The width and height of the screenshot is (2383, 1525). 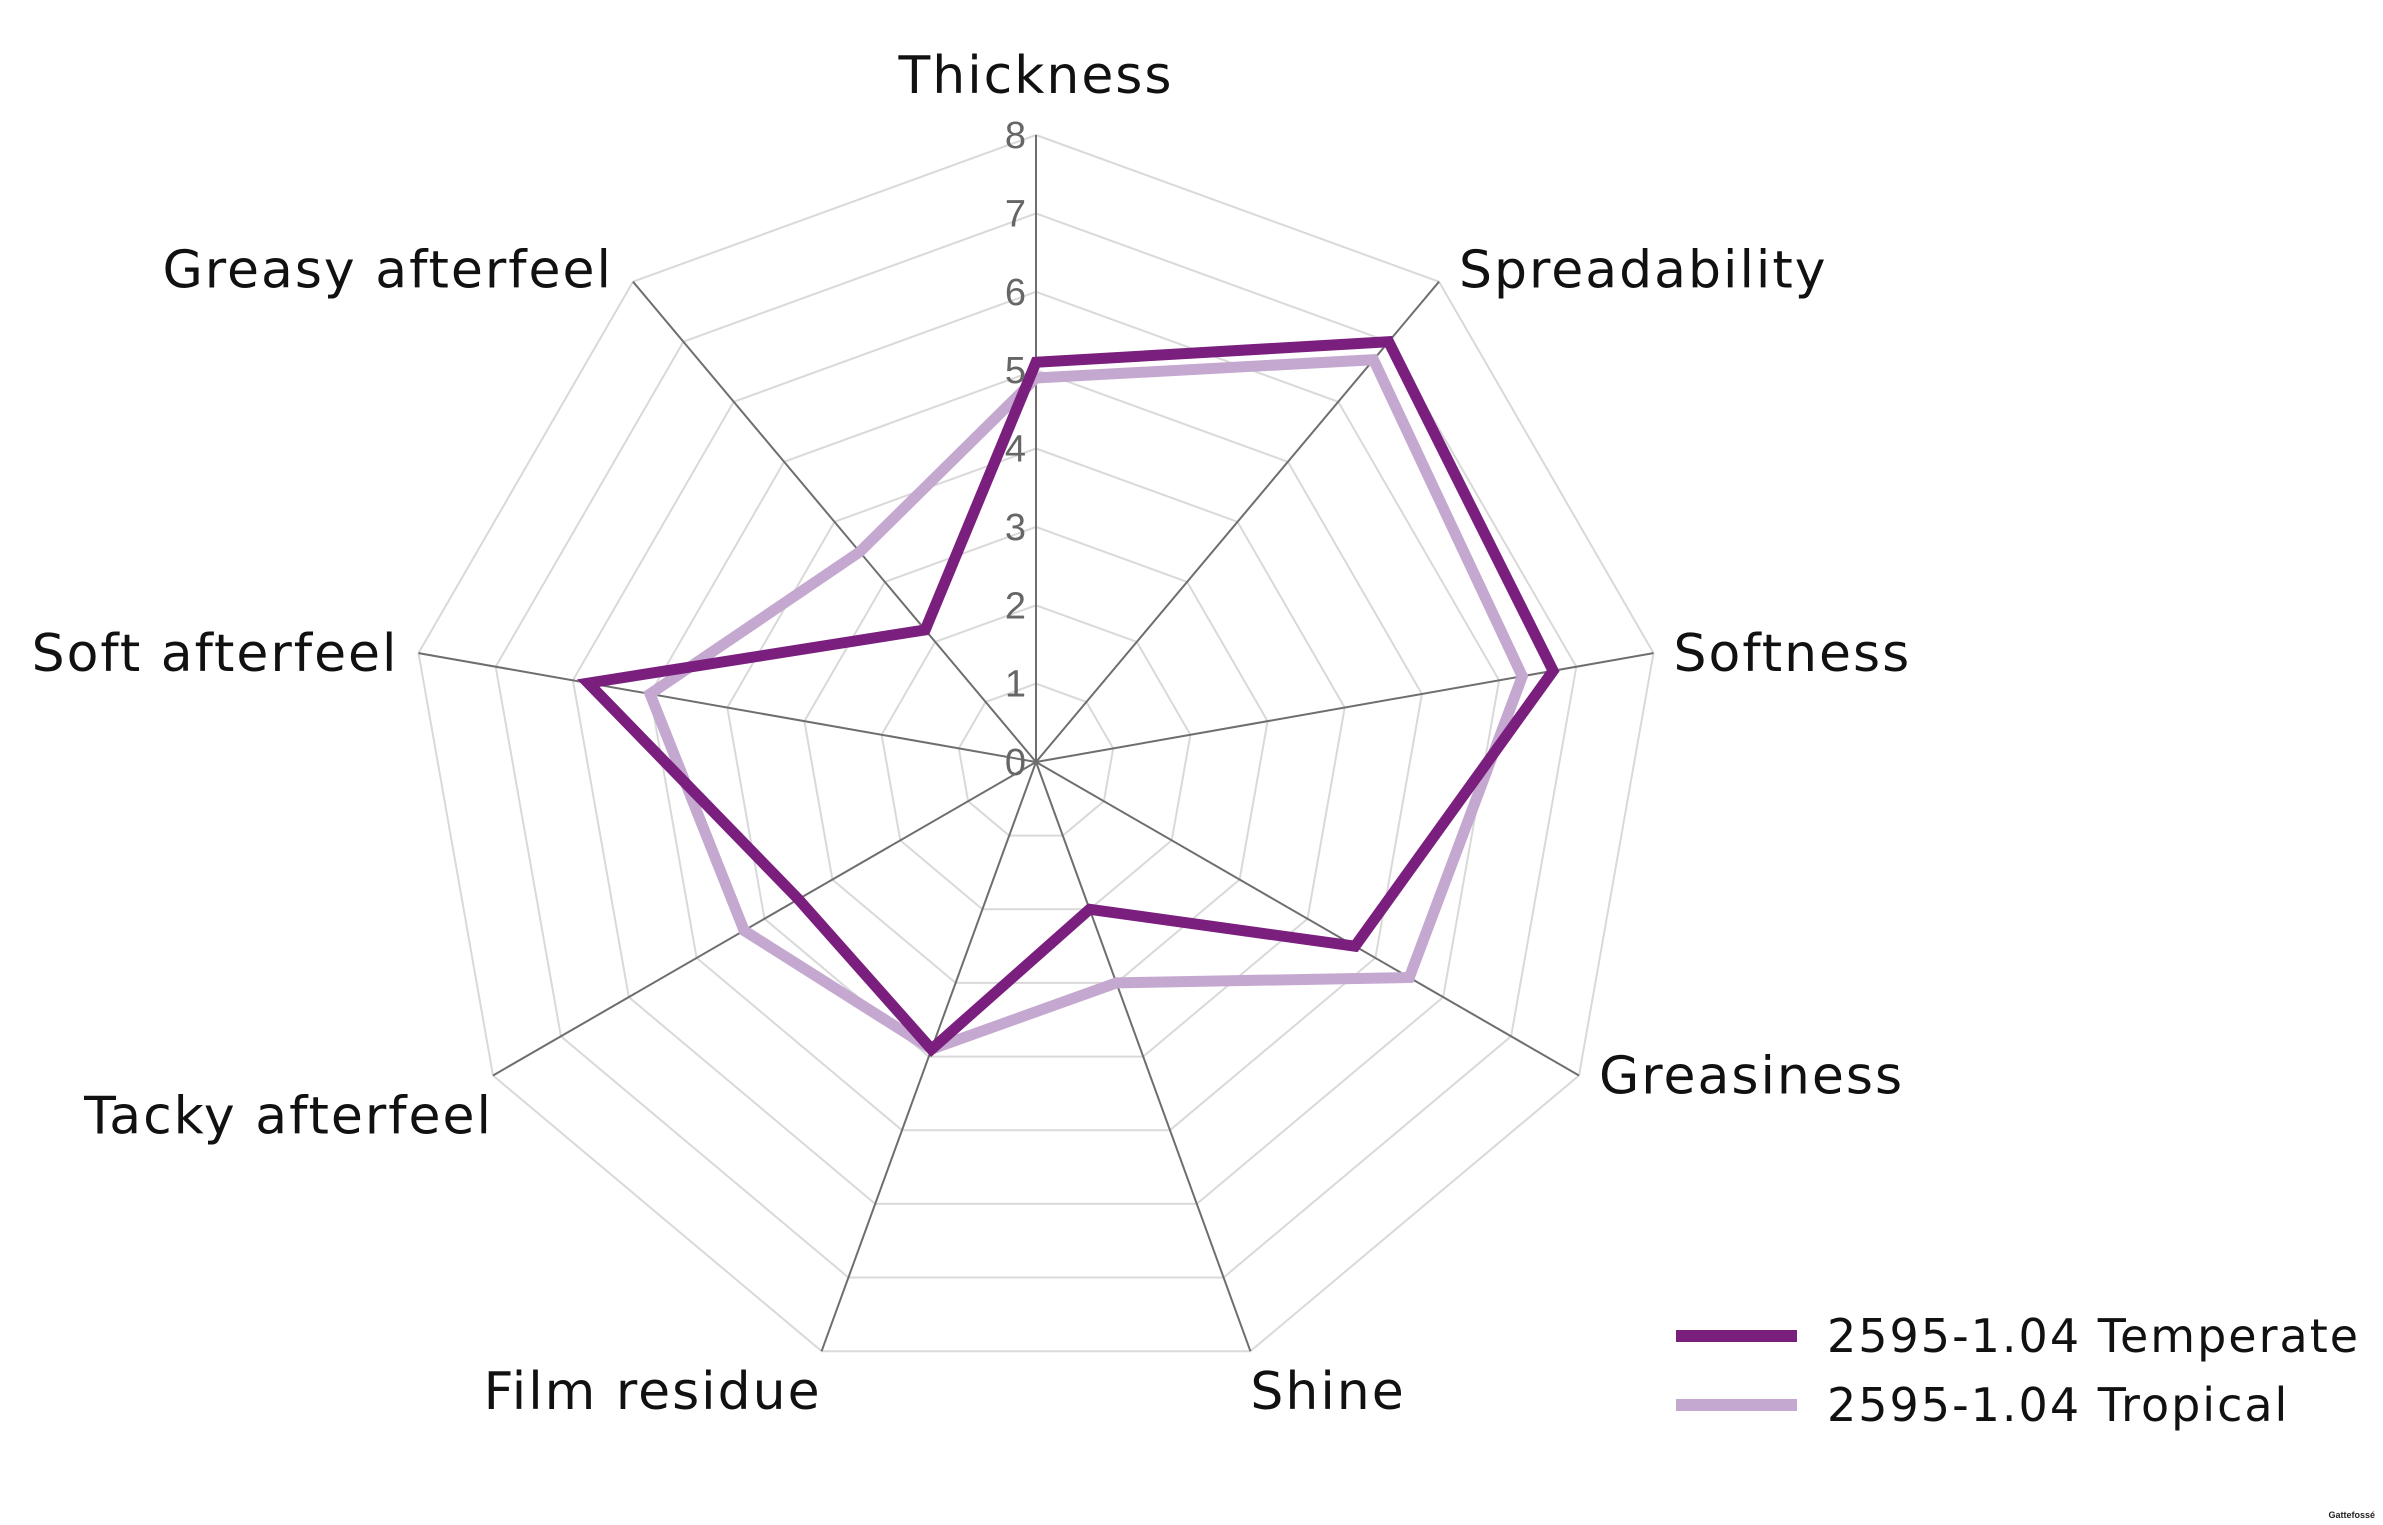 What do you see at coordinates (928, 1056) in the screenshot?
I see `spoke-film-residue` at bounding box center [928, 1056].